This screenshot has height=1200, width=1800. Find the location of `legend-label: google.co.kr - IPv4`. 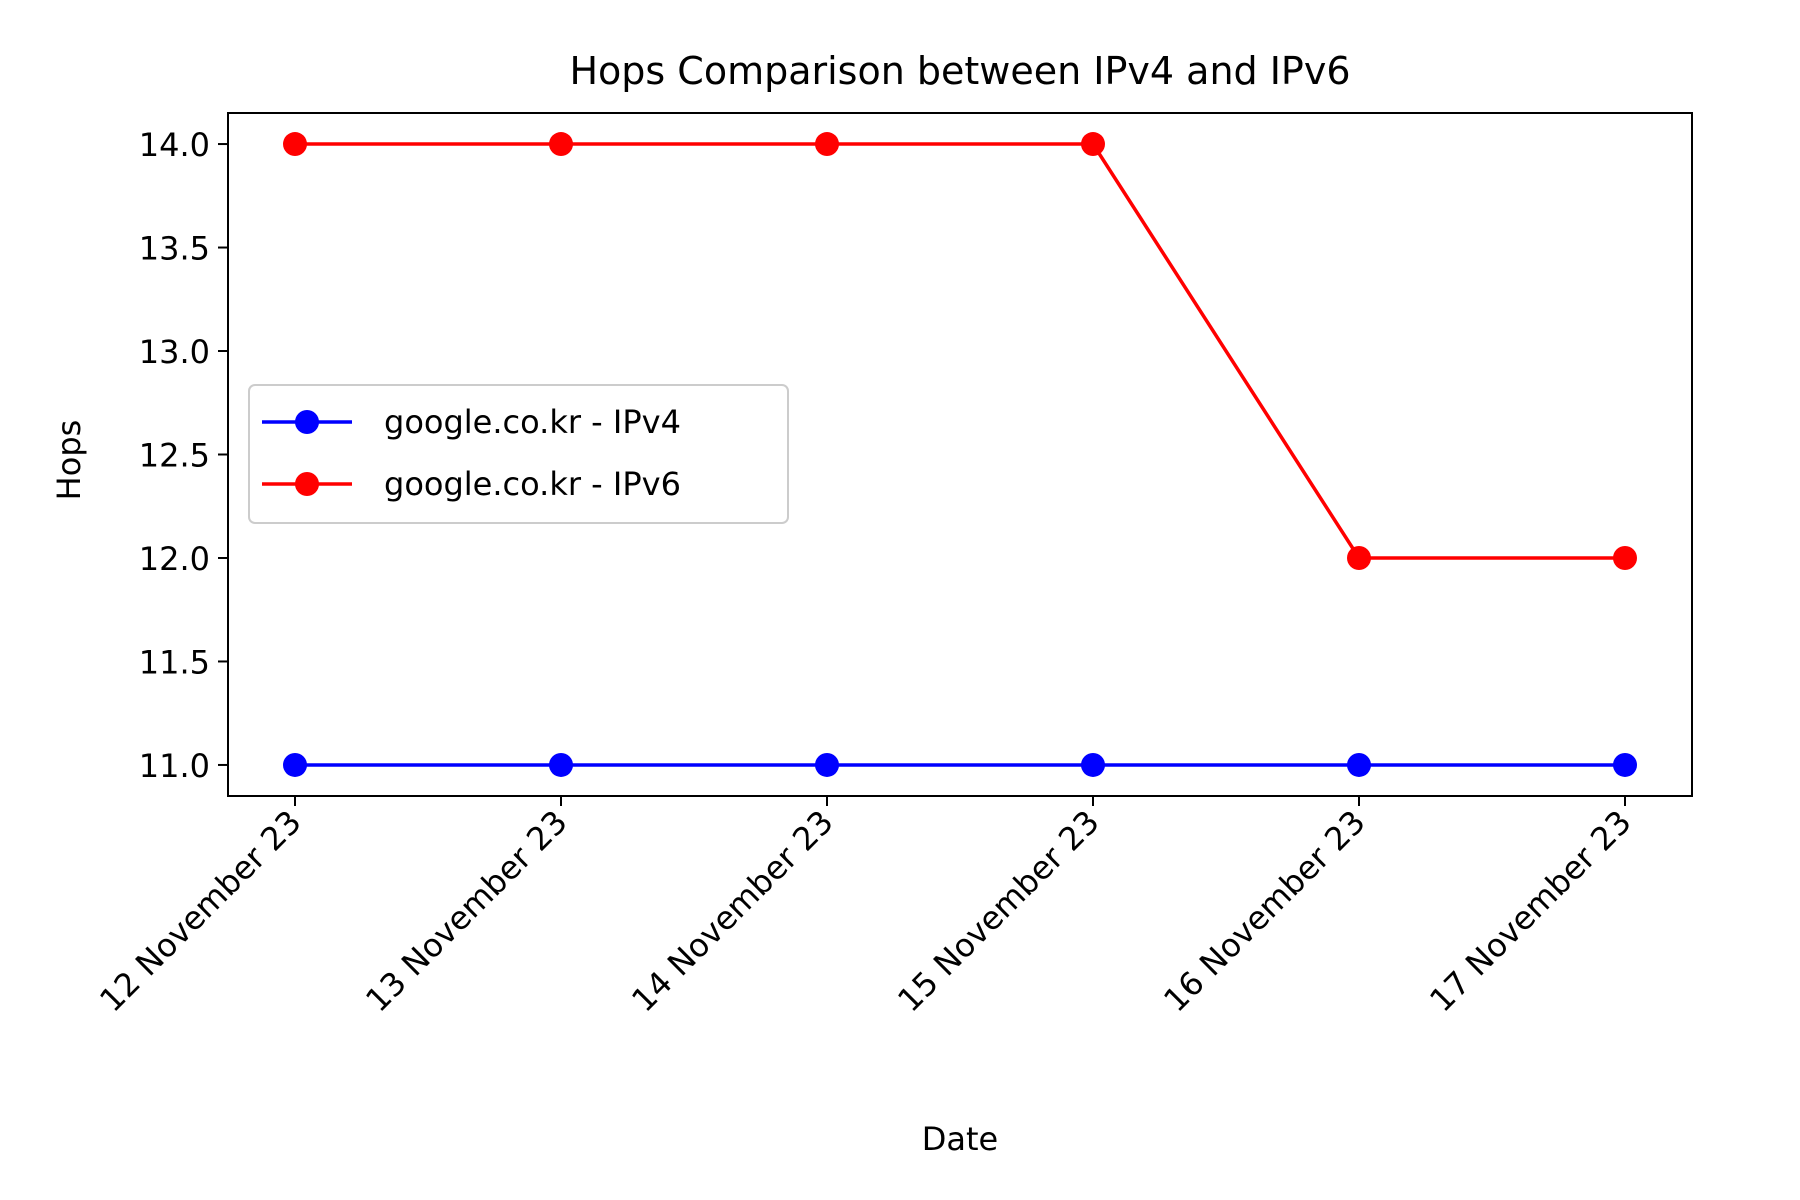

legend-label: google.co.kr - IPv4 is located at coordinates (532, 422).